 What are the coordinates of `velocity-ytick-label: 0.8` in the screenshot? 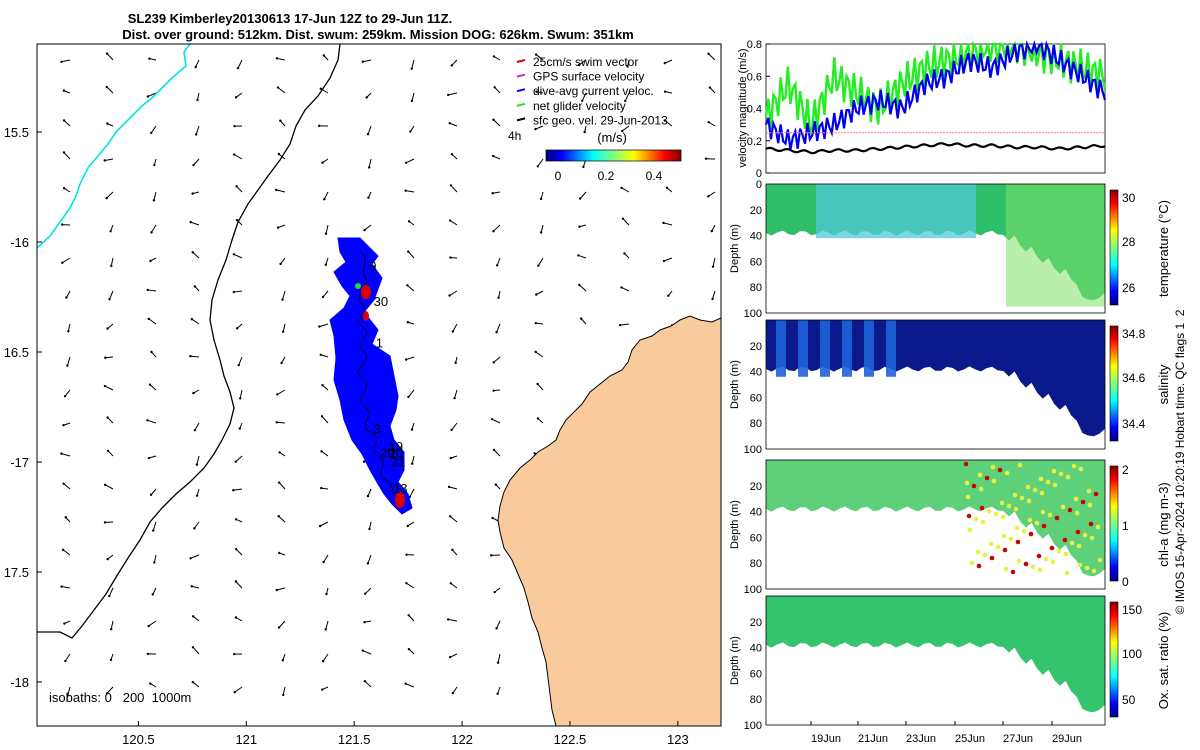 It's located at (754, 45).